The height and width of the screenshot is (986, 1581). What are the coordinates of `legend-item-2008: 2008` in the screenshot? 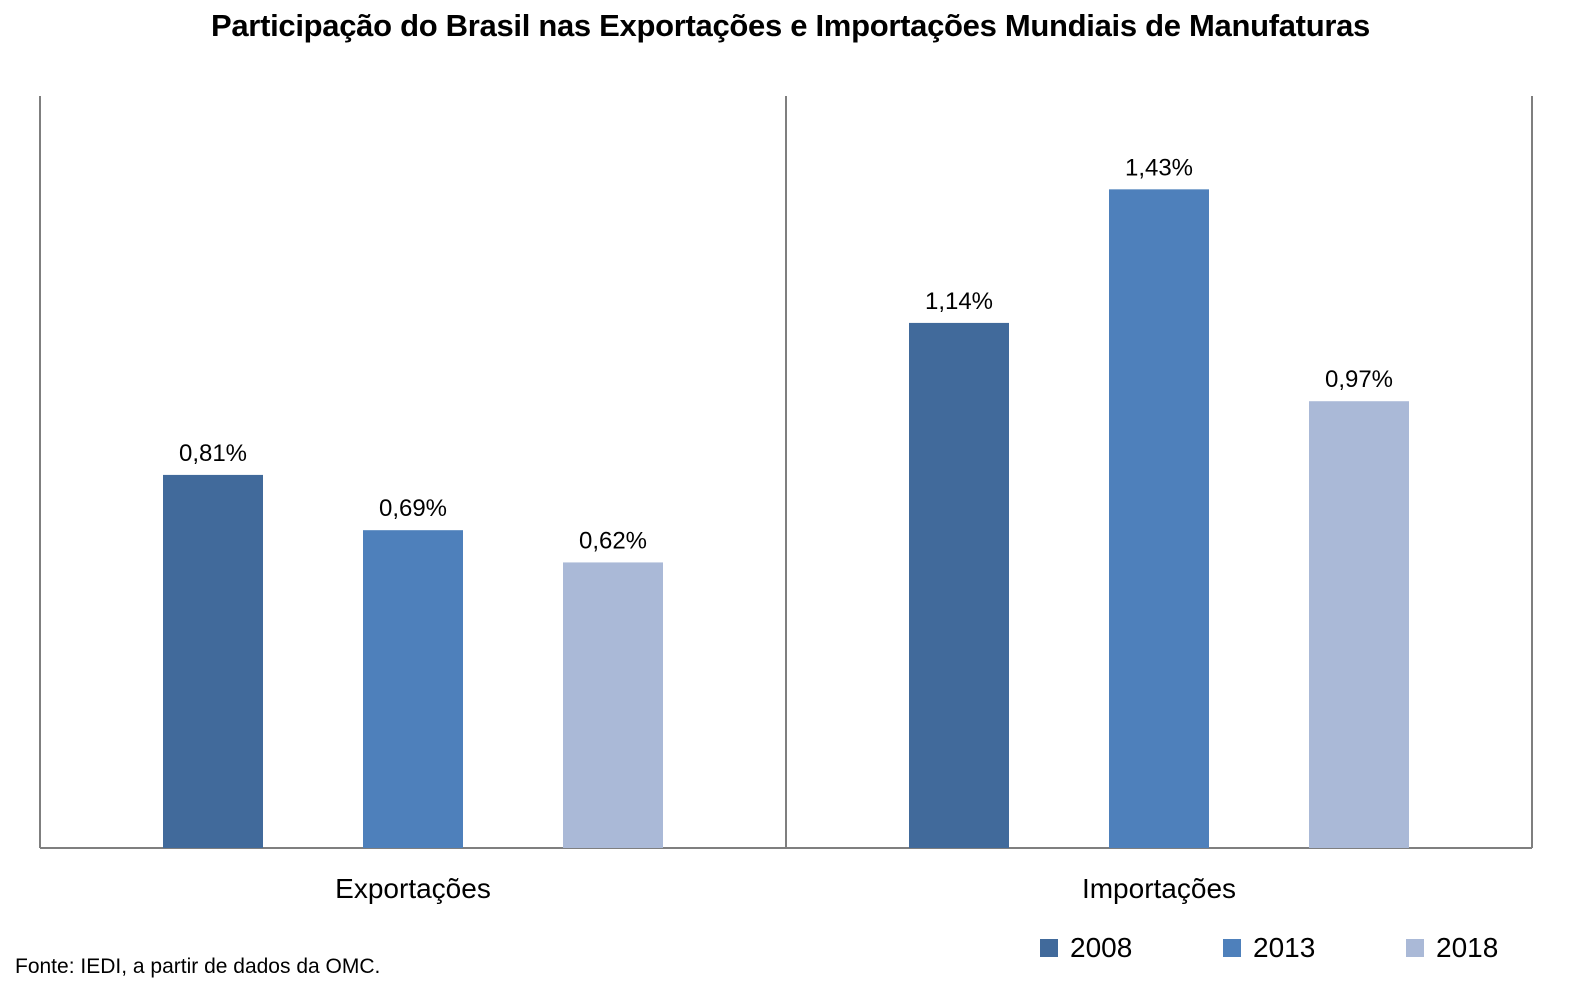 It's located at (1086, 948).